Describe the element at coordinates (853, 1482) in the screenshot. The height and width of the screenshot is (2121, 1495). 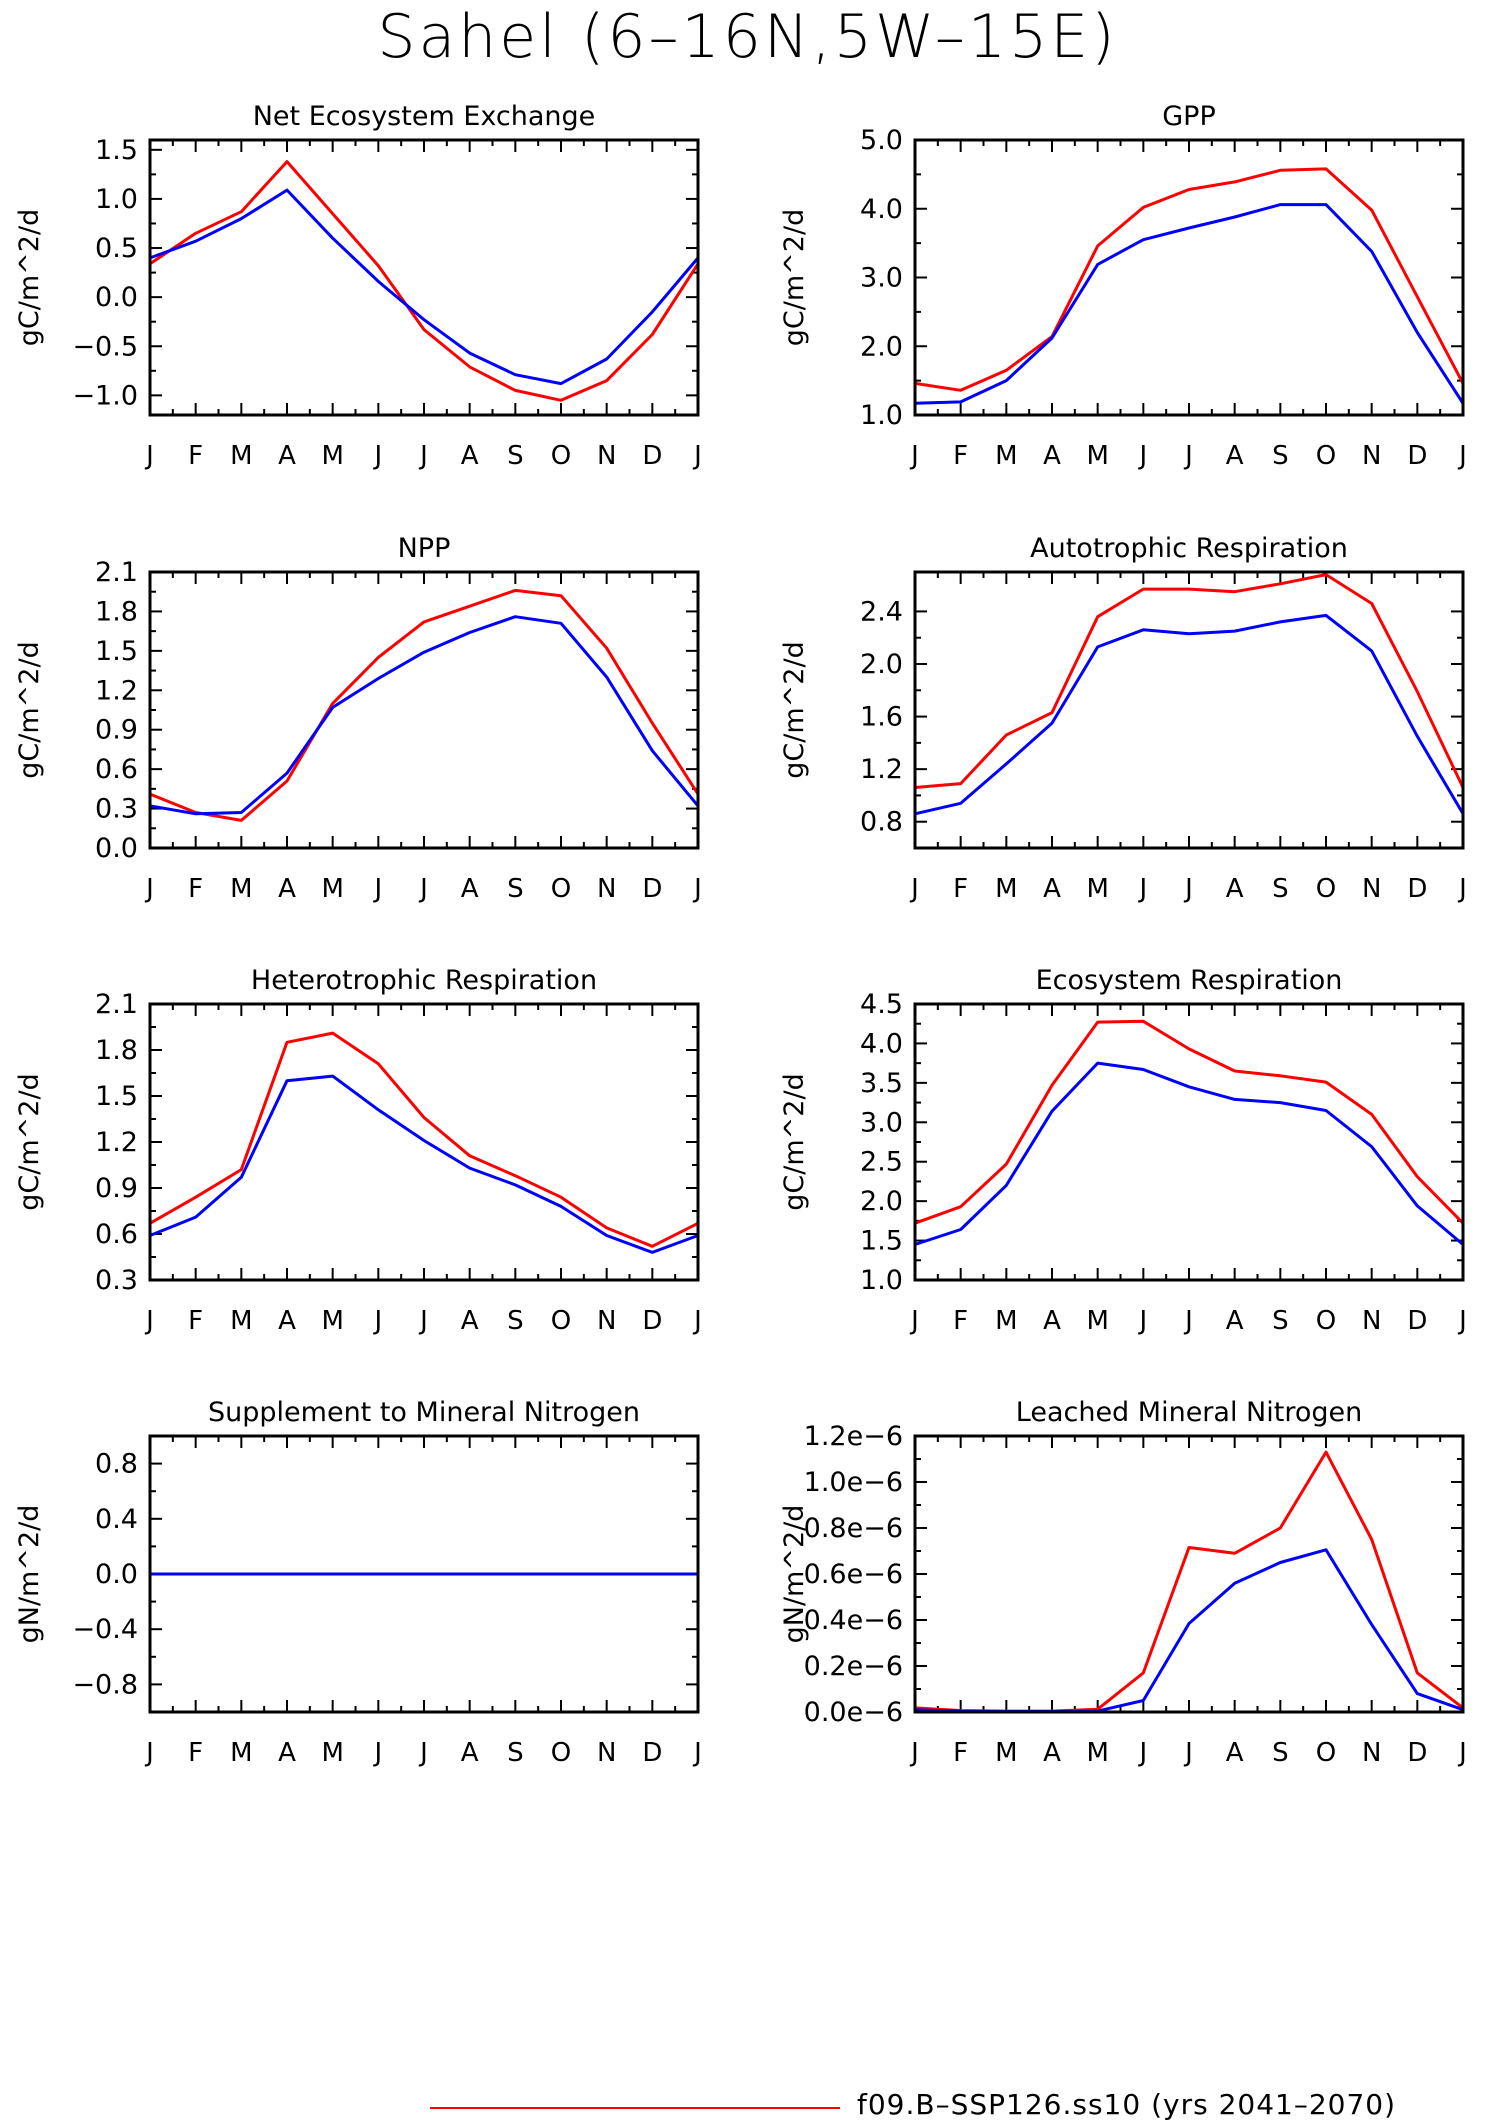
I see `y-tick-label: 1.0e−6` at that location.